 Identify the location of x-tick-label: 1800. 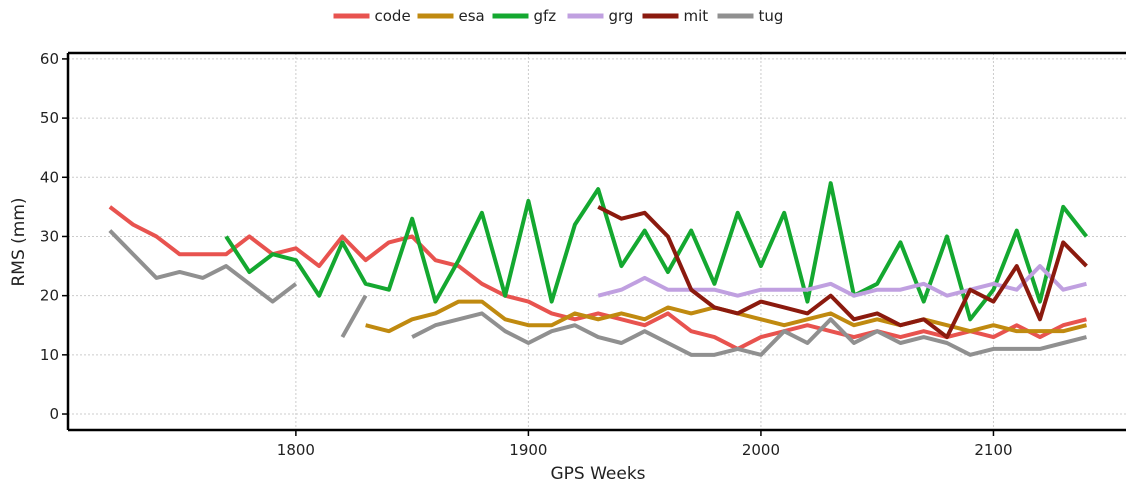
(296, 450).